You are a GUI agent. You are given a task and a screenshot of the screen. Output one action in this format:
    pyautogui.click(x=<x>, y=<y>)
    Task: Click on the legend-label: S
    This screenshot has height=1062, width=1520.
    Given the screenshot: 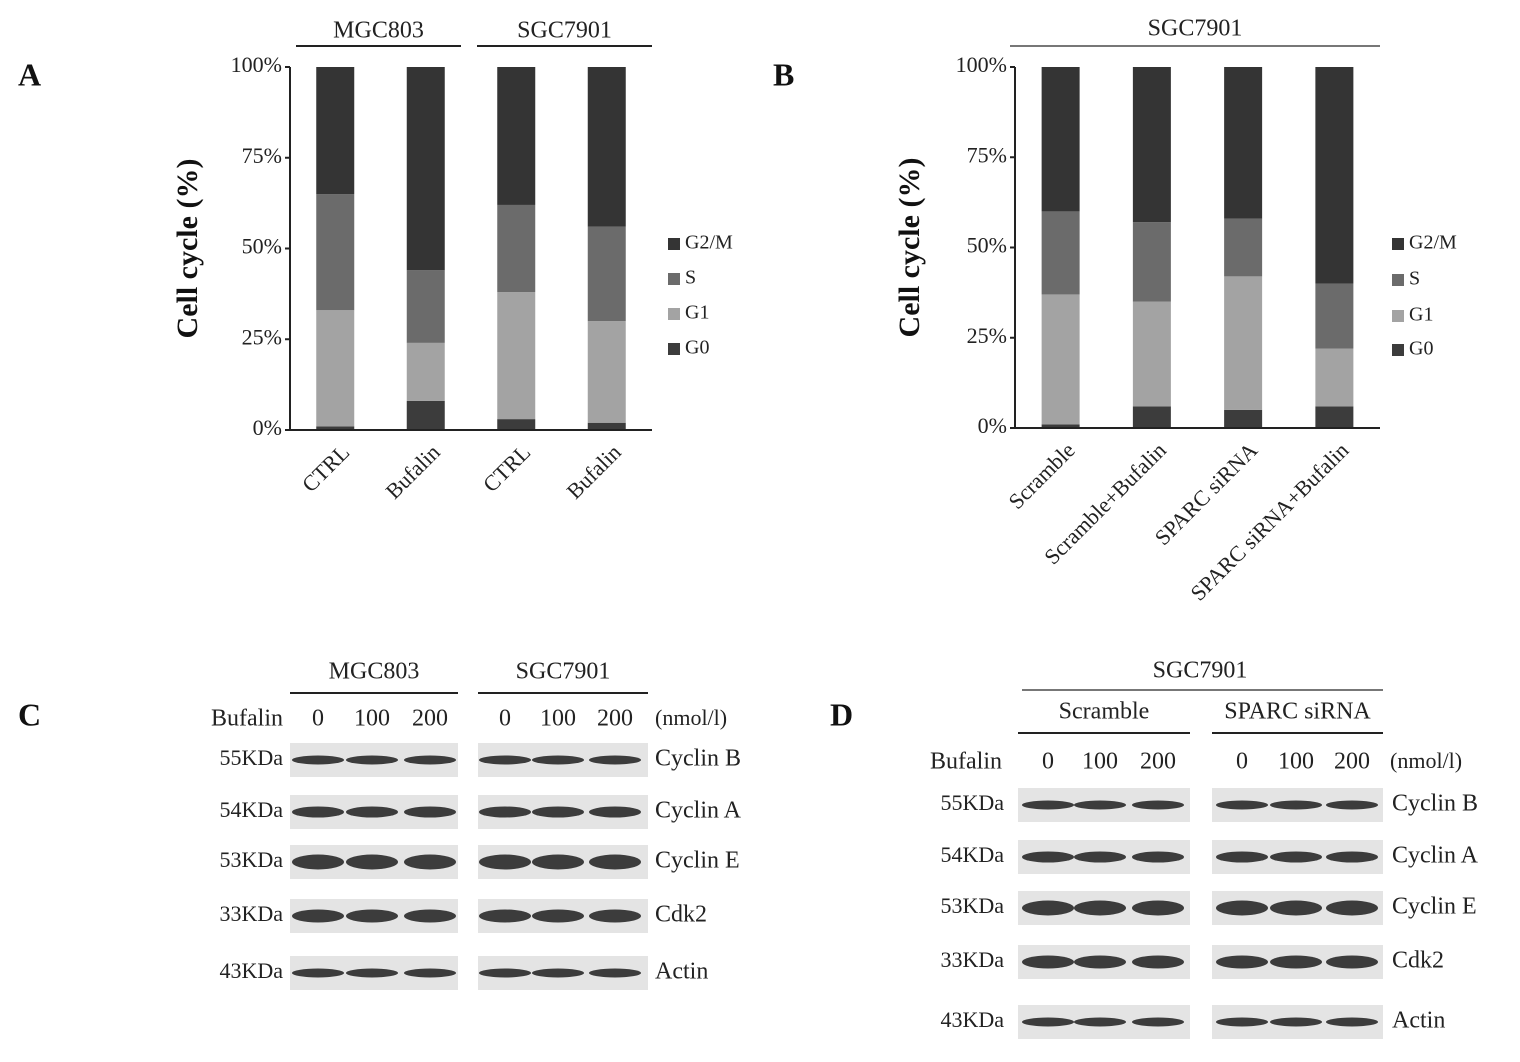 What is the action you would take?
    pyautogui.click(x=1414, y=279)
    